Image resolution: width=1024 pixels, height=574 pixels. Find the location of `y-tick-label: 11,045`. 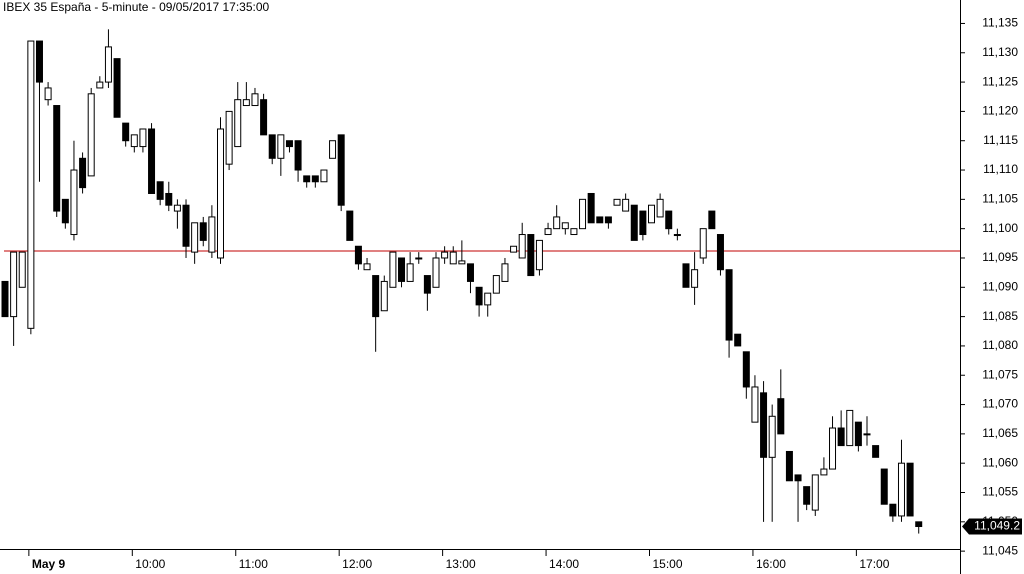

y-tick-label: 11,045 is located at coordinates (1000, 550).